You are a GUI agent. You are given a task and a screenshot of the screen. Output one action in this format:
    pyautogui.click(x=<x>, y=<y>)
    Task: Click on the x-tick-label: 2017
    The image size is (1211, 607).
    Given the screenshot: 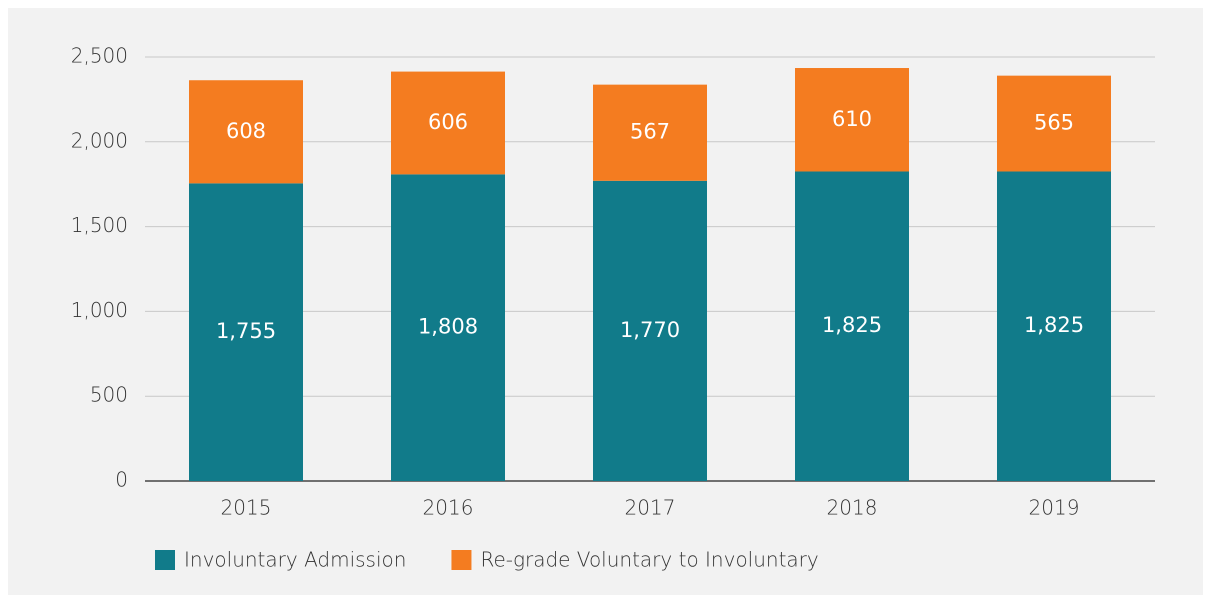 What is the action you would take?
    pyautogui.click(x=650, y=508)
    